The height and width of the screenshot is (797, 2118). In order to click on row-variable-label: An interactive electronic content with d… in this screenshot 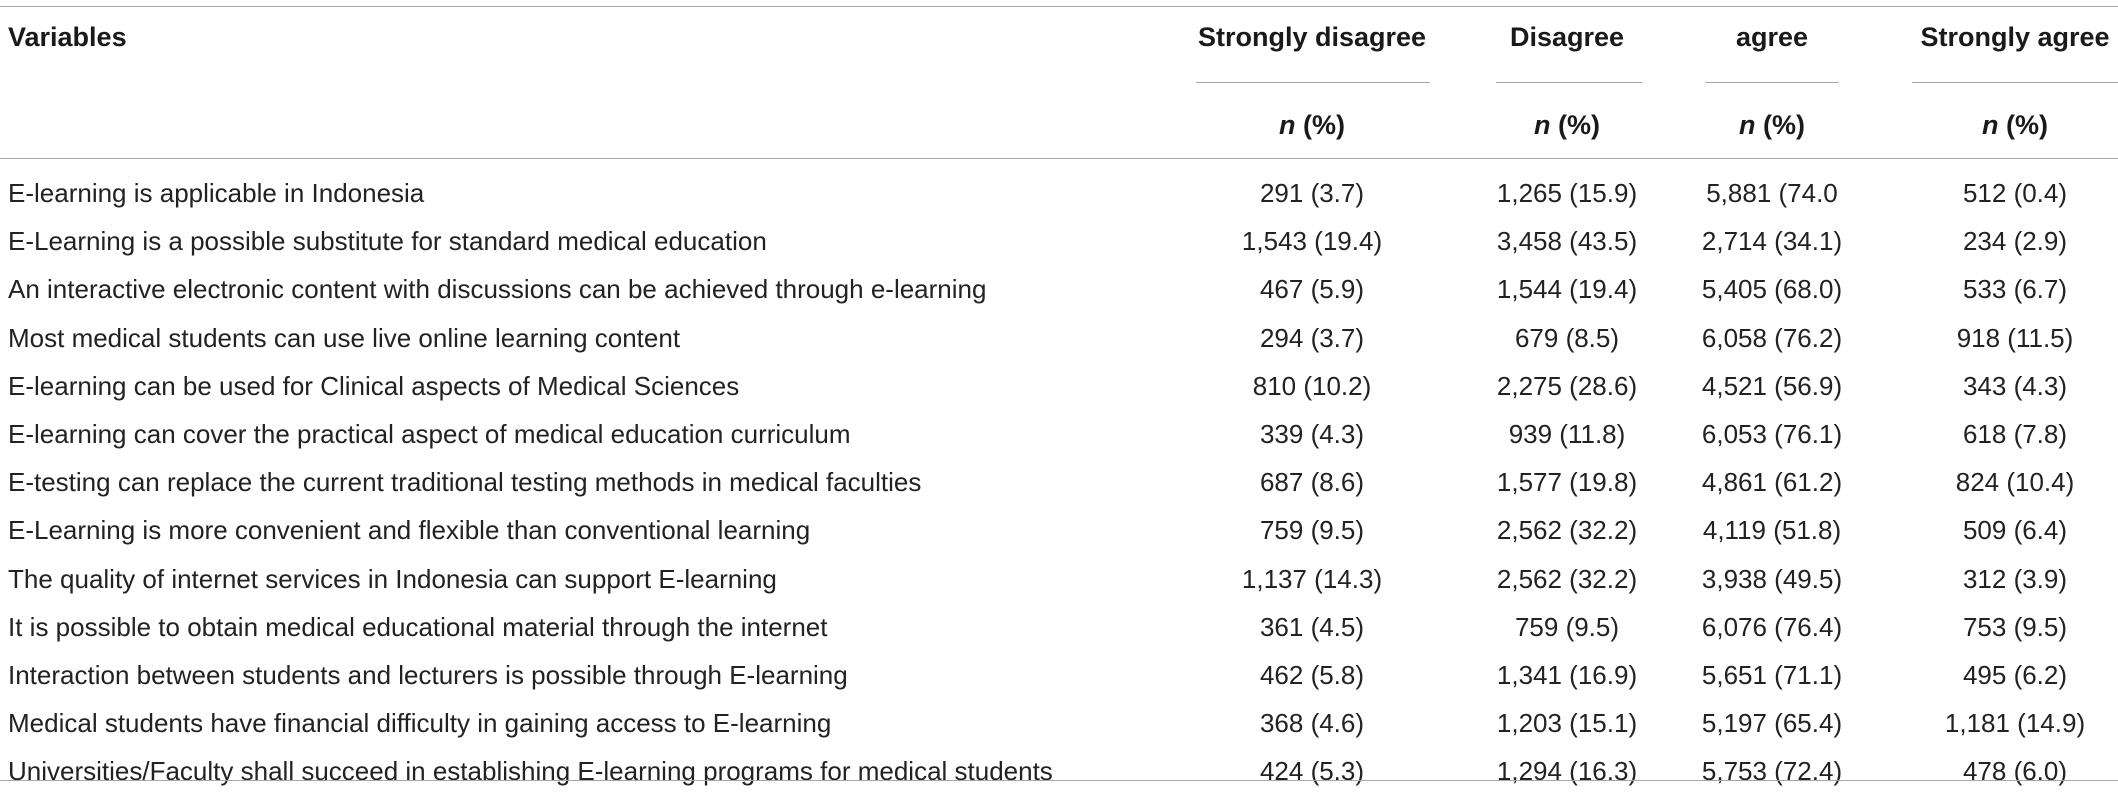, I will do `click(497, 289)`.